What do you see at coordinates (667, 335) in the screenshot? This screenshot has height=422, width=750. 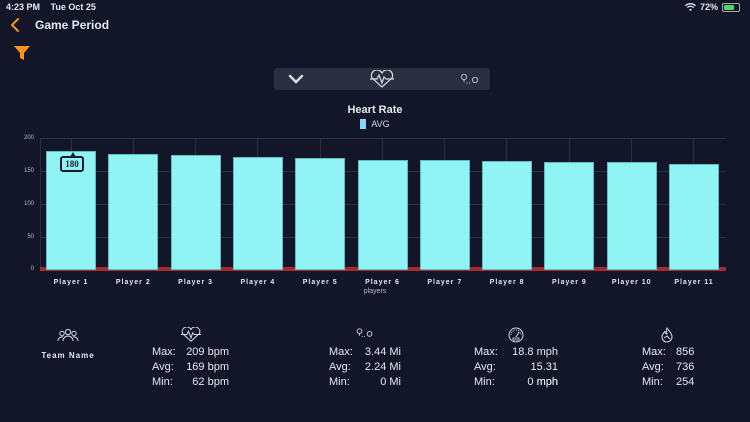 I see `flame-icon` at bounding box center [667, 335].